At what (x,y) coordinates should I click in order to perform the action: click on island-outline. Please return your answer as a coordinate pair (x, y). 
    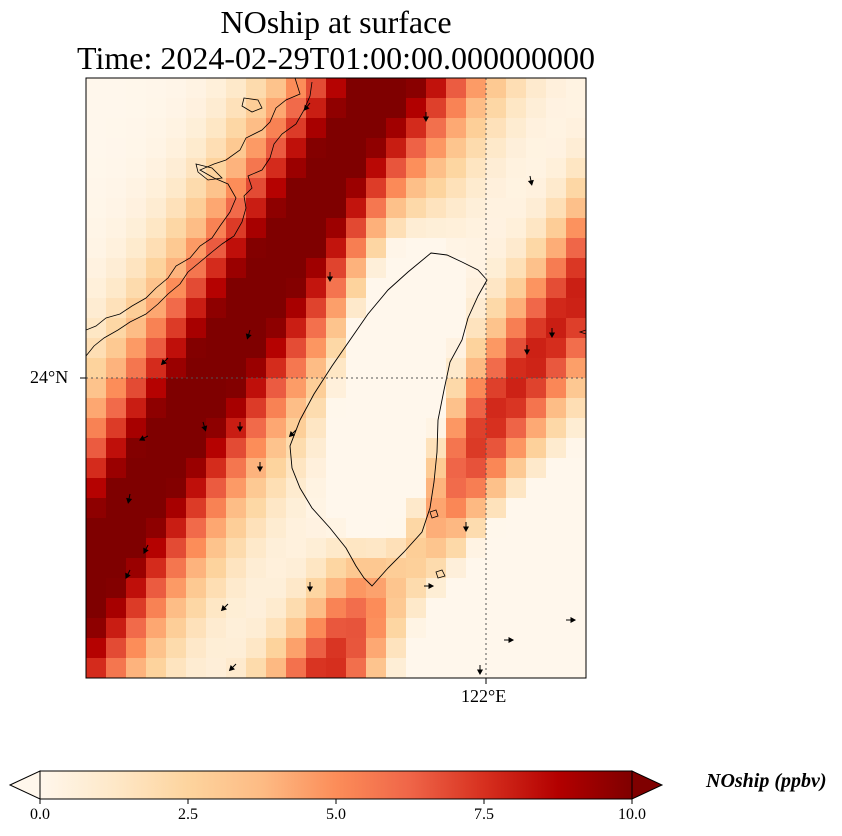
    Looking at the image, I should click on (252, 105).